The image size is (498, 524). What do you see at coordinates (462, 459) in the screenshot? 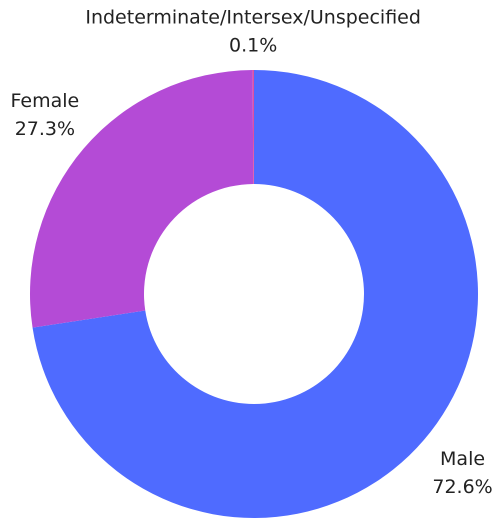
I see `slice-label: Male` at bounding box center [462, 459].